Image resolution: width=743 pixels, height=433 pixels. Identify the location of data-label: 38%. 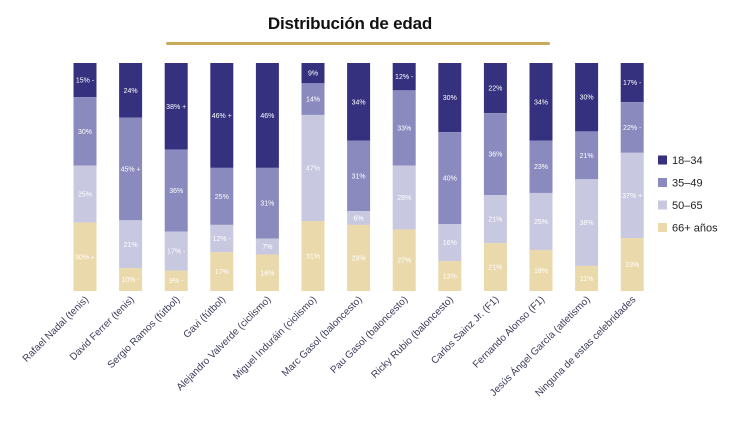
(587, 223).